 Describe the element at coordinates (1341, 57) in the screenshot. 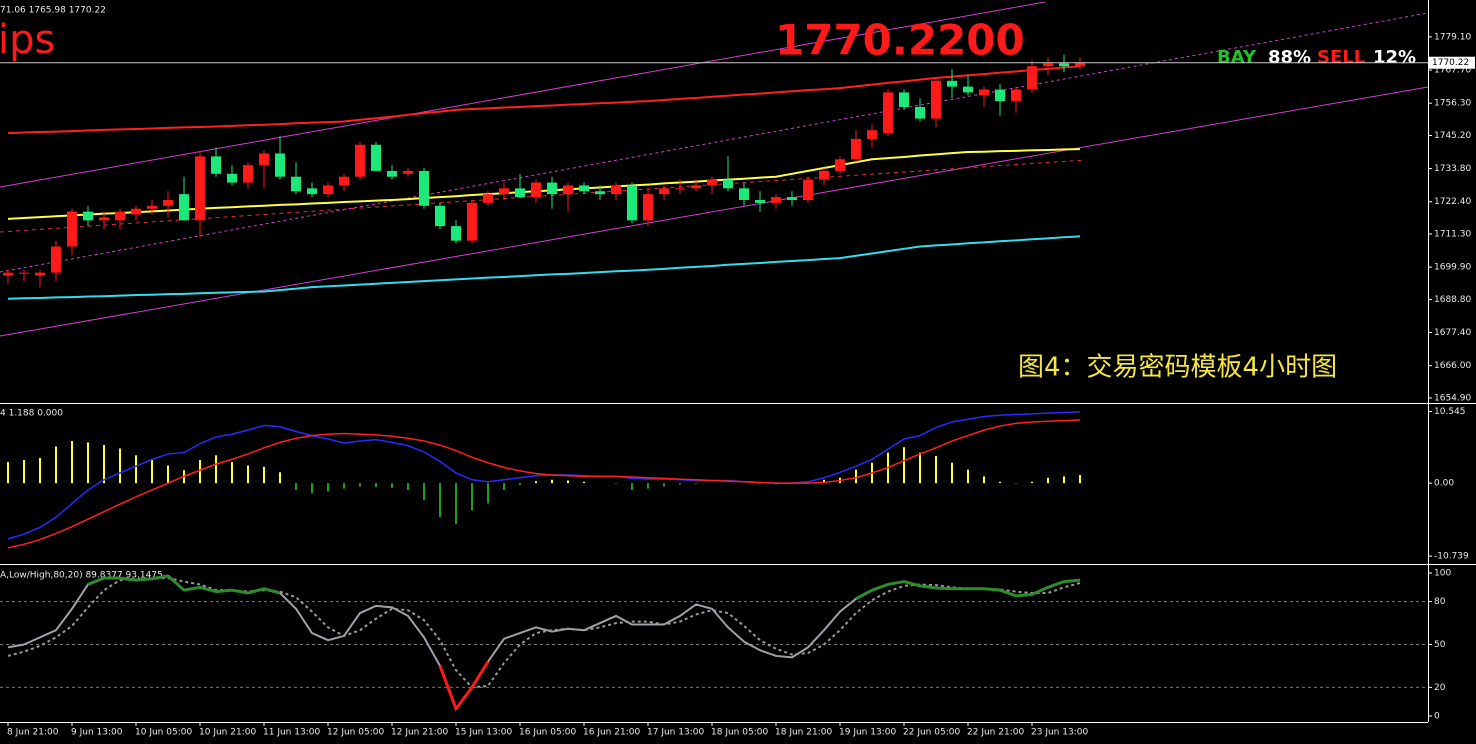

I see `sell-label: SELL` at that location.